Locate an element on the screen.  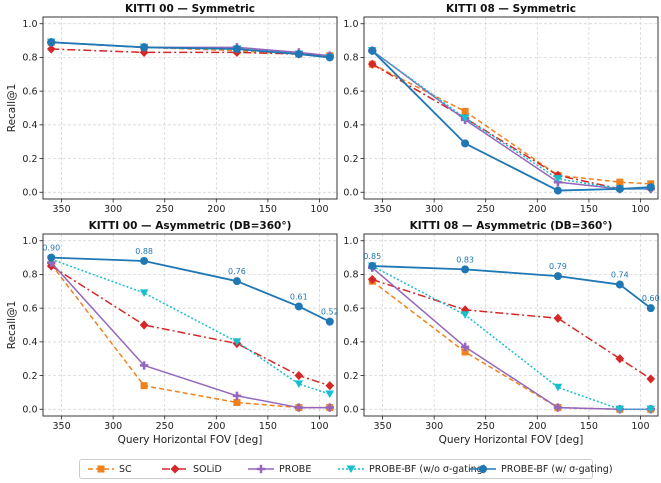
panel-3-probe-line is located at coordinates (190, 335).